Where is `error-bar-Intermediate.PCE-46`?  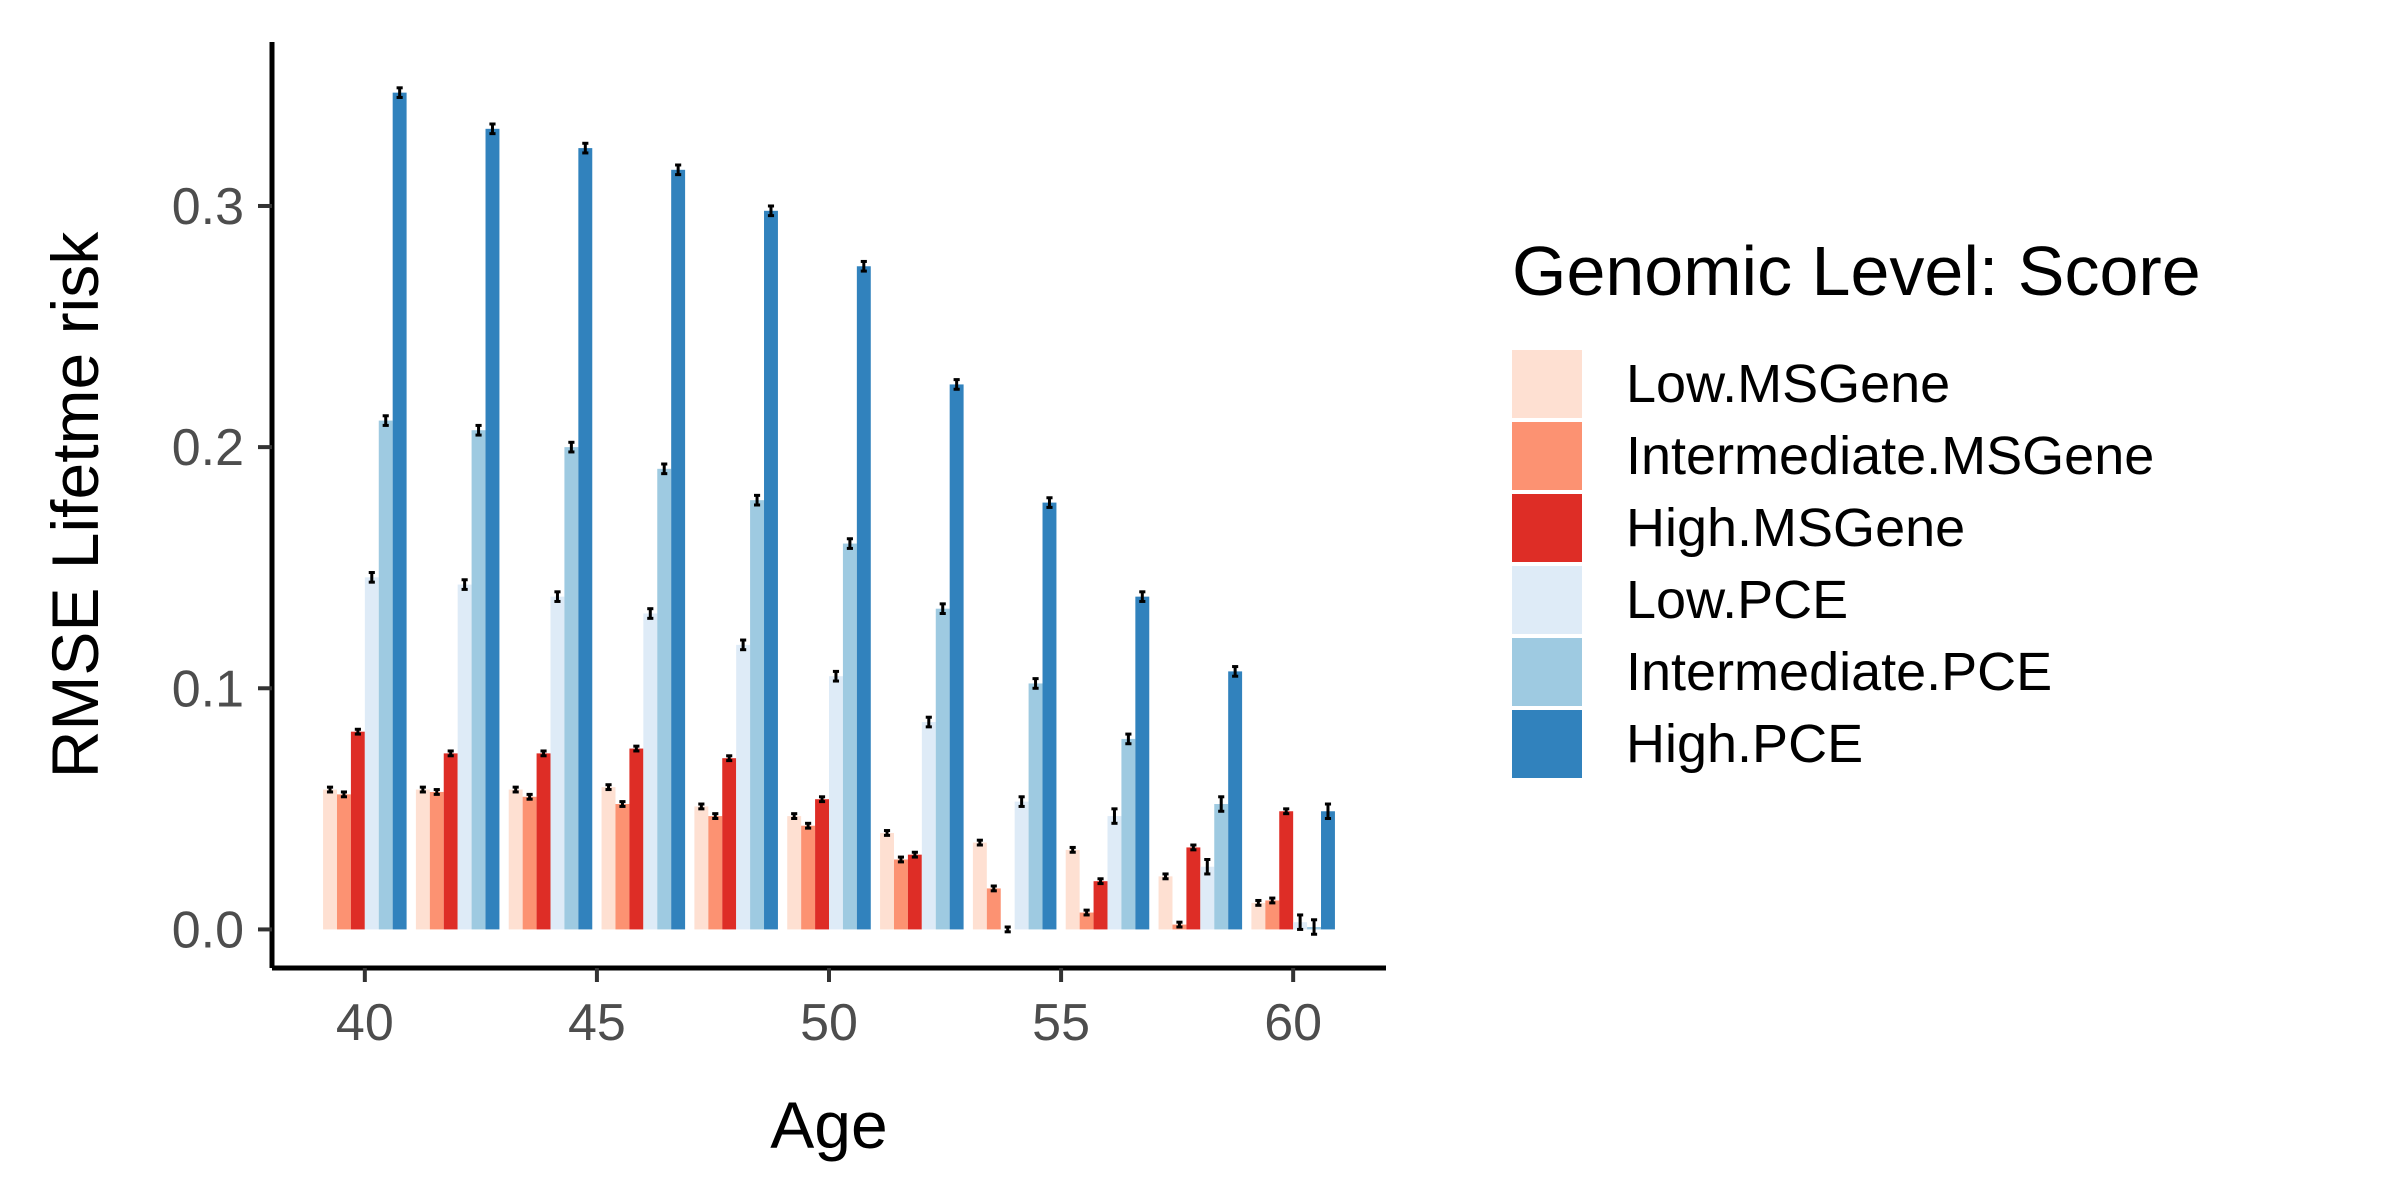 error-bar-Intermediate.PCE-46 is located at coordinates (664, 469).